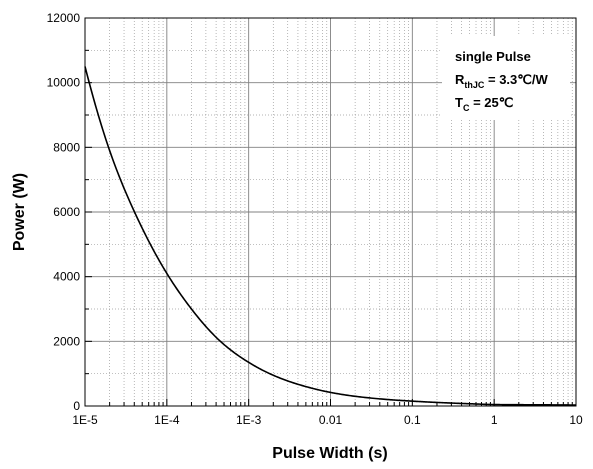 Image resolution: width=593 pixels, height=469 pixels. What do you see at coordinates (66, 212) in the screenshot?
I see `y-tick-label: 6000` at bounding box center [66, 212].